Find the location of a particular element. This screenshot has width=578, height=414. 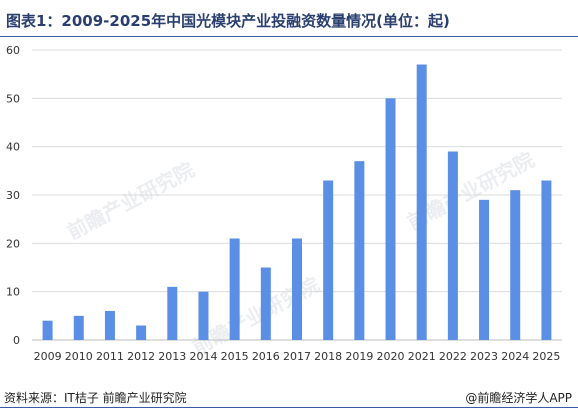

bar-2023 is located at coordinates (484, 269).